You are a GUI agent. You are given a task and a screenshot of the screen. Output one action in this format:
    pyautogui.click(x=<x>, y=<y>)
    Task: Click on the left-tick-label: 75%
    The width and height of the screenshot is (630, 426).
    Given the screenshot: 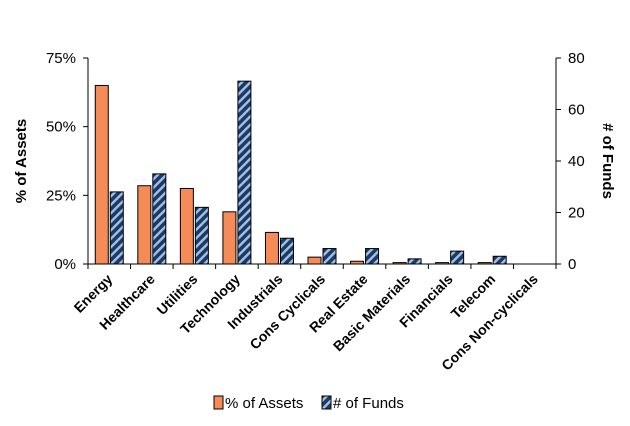 What is the action you would take?
    pyautogui.click(x=61, y=58)
    